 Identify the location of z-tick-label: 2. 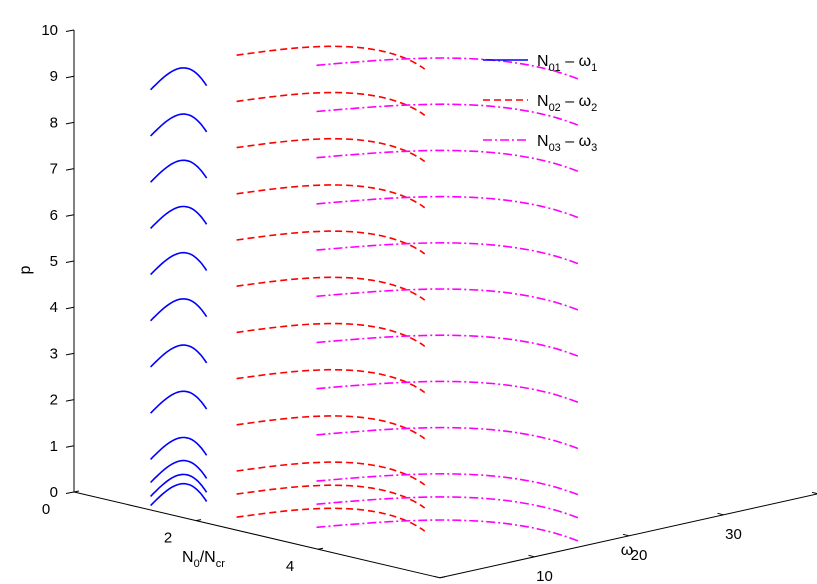
(54, 400).